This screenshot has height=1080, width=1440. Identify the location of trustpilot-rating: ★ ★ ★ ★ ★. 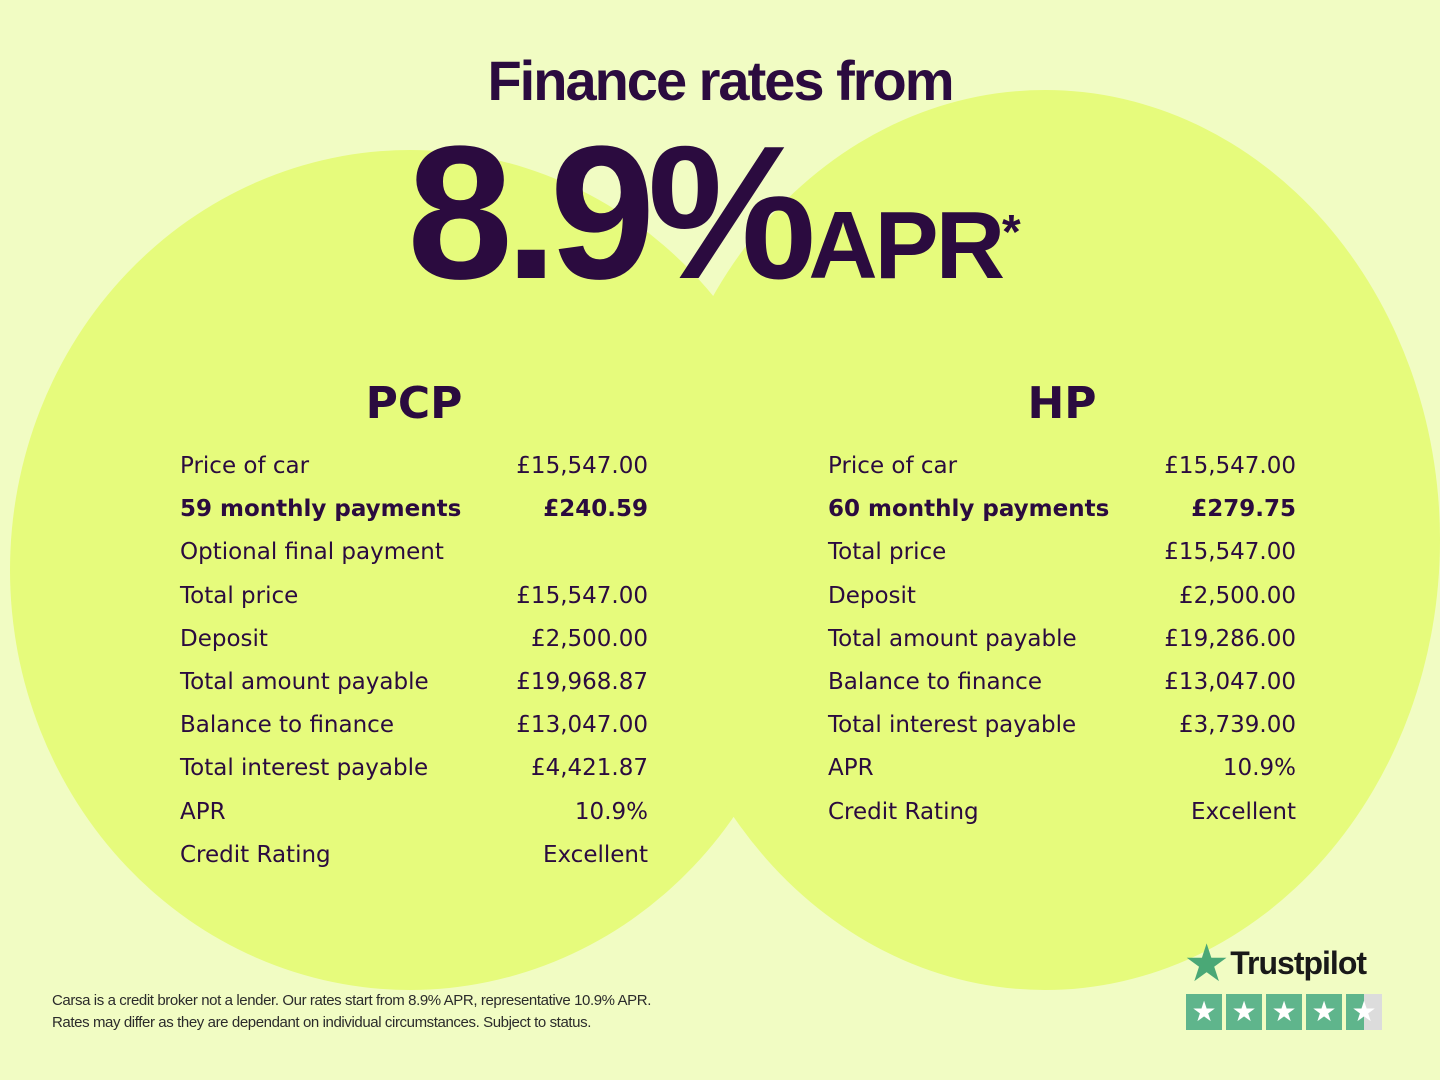
(1284, 1012).